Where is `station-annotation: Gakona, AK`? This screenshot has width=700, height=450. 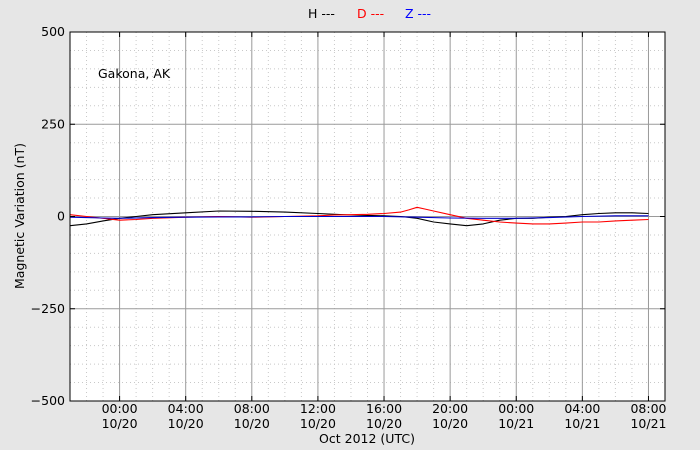 station-annotation: Gakona, AK is located at coordinates (134, 73).